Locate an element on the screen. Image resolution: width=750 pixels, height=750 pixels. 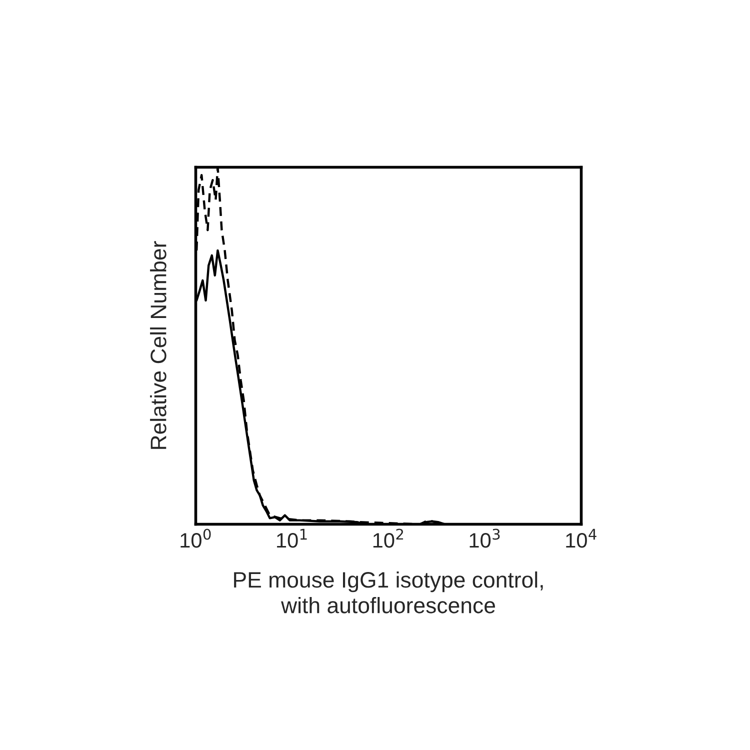
y-axis-title: Relative Cell Number is located at coordinates (158, 345).